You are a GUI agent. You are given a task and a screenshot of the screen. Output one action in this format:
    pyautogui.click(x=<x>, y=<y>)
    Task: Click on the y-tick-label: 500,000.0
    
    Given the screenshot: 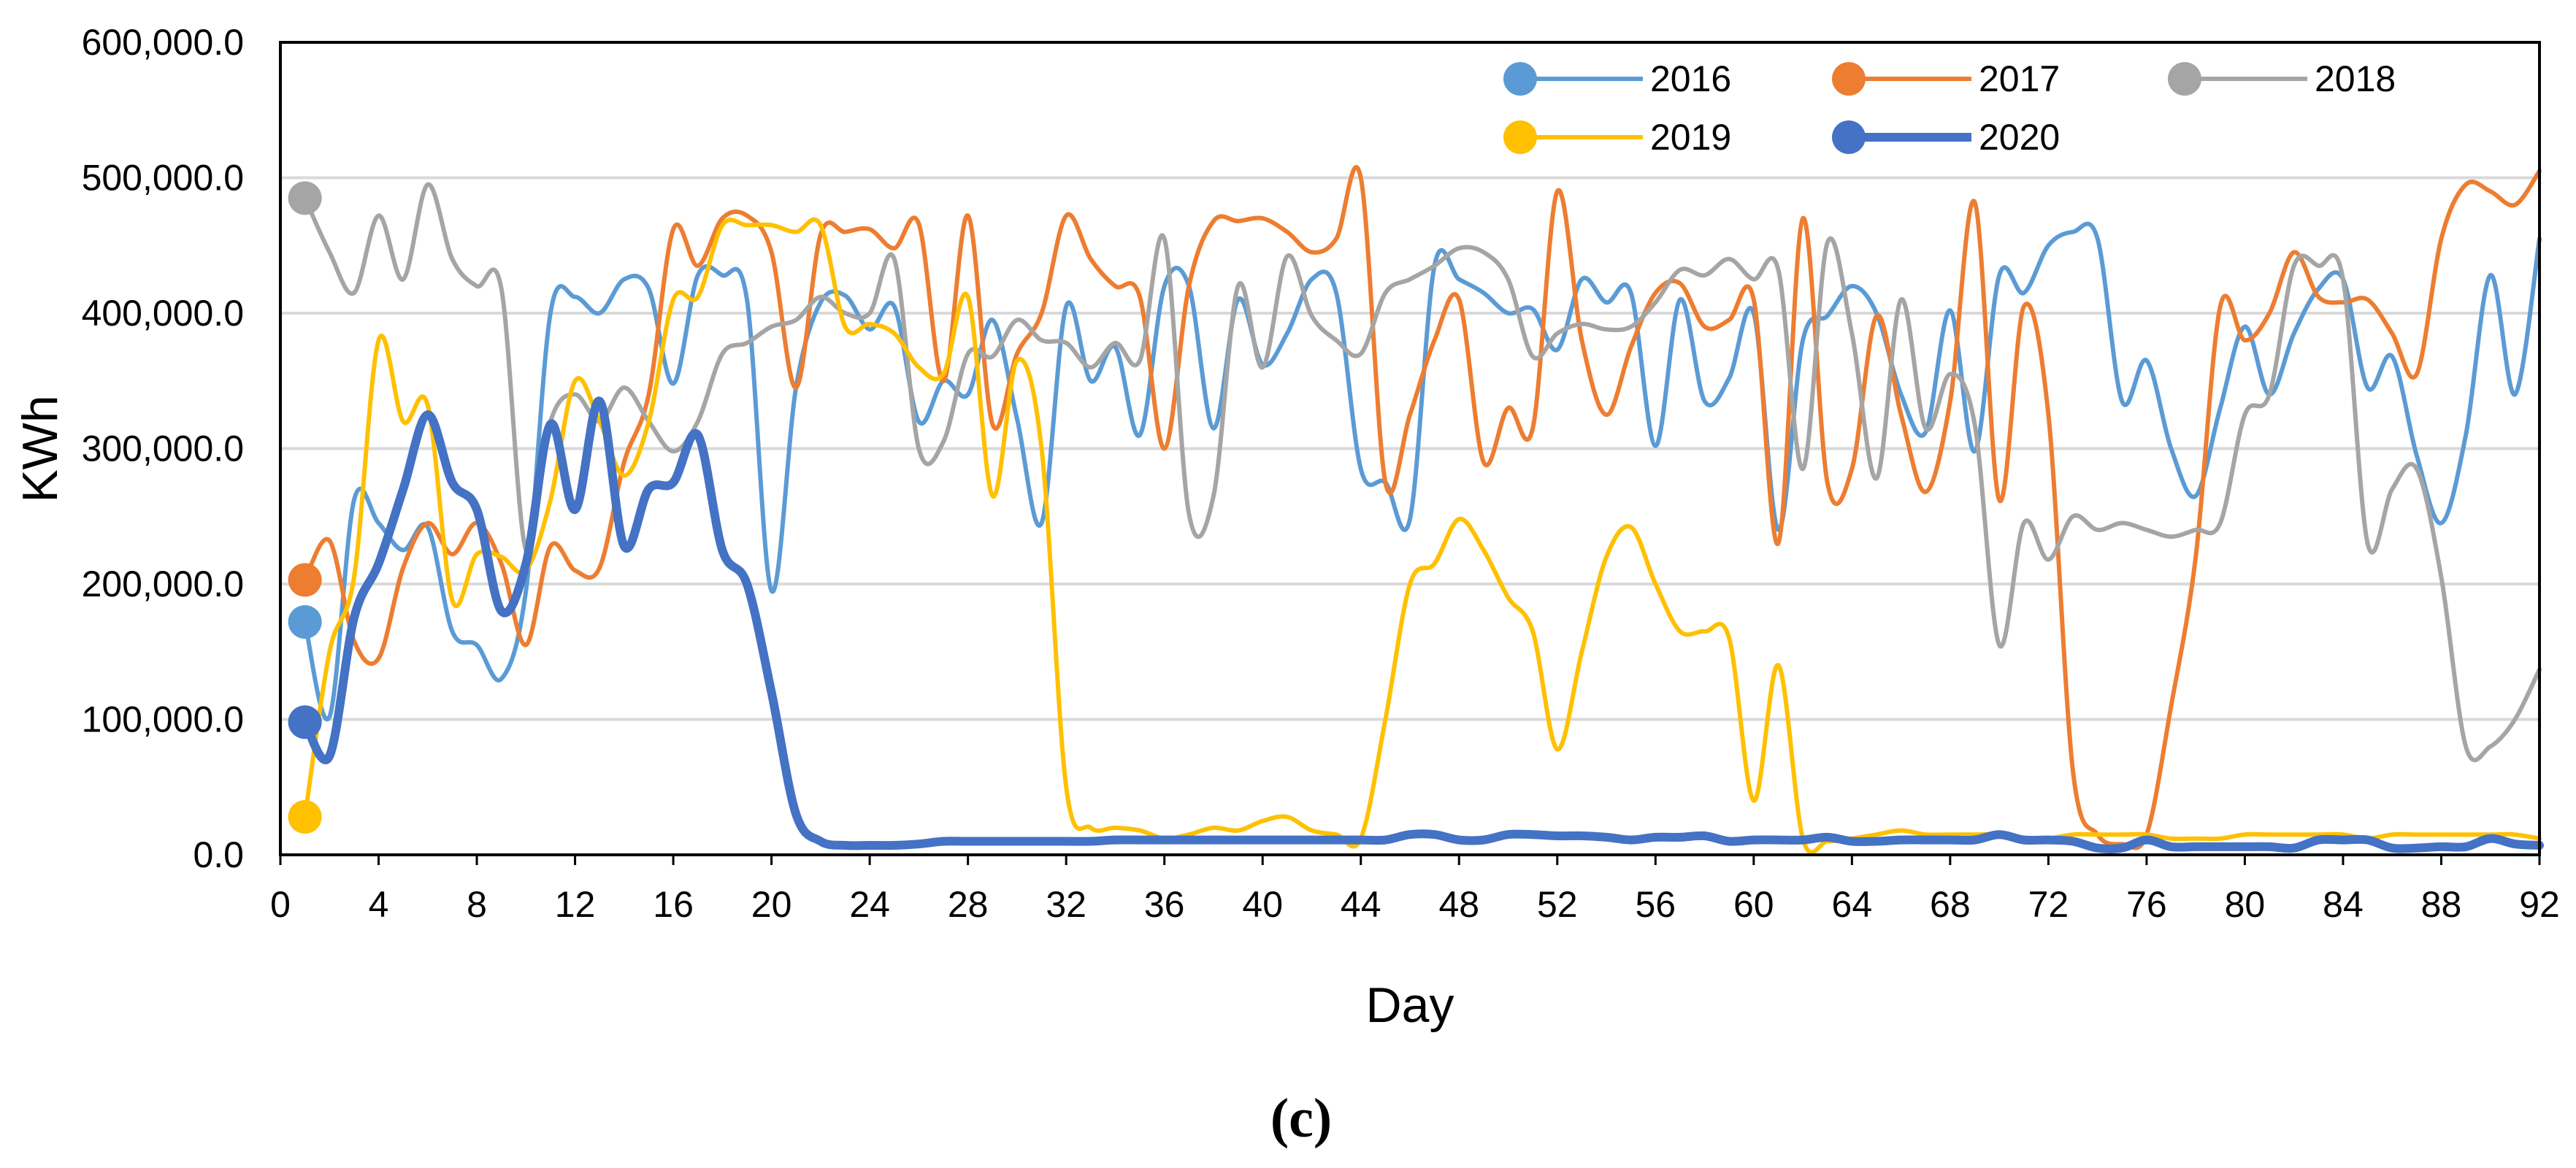 What is the action you would take?
    pyautogui.click(x=163, y=178)
    